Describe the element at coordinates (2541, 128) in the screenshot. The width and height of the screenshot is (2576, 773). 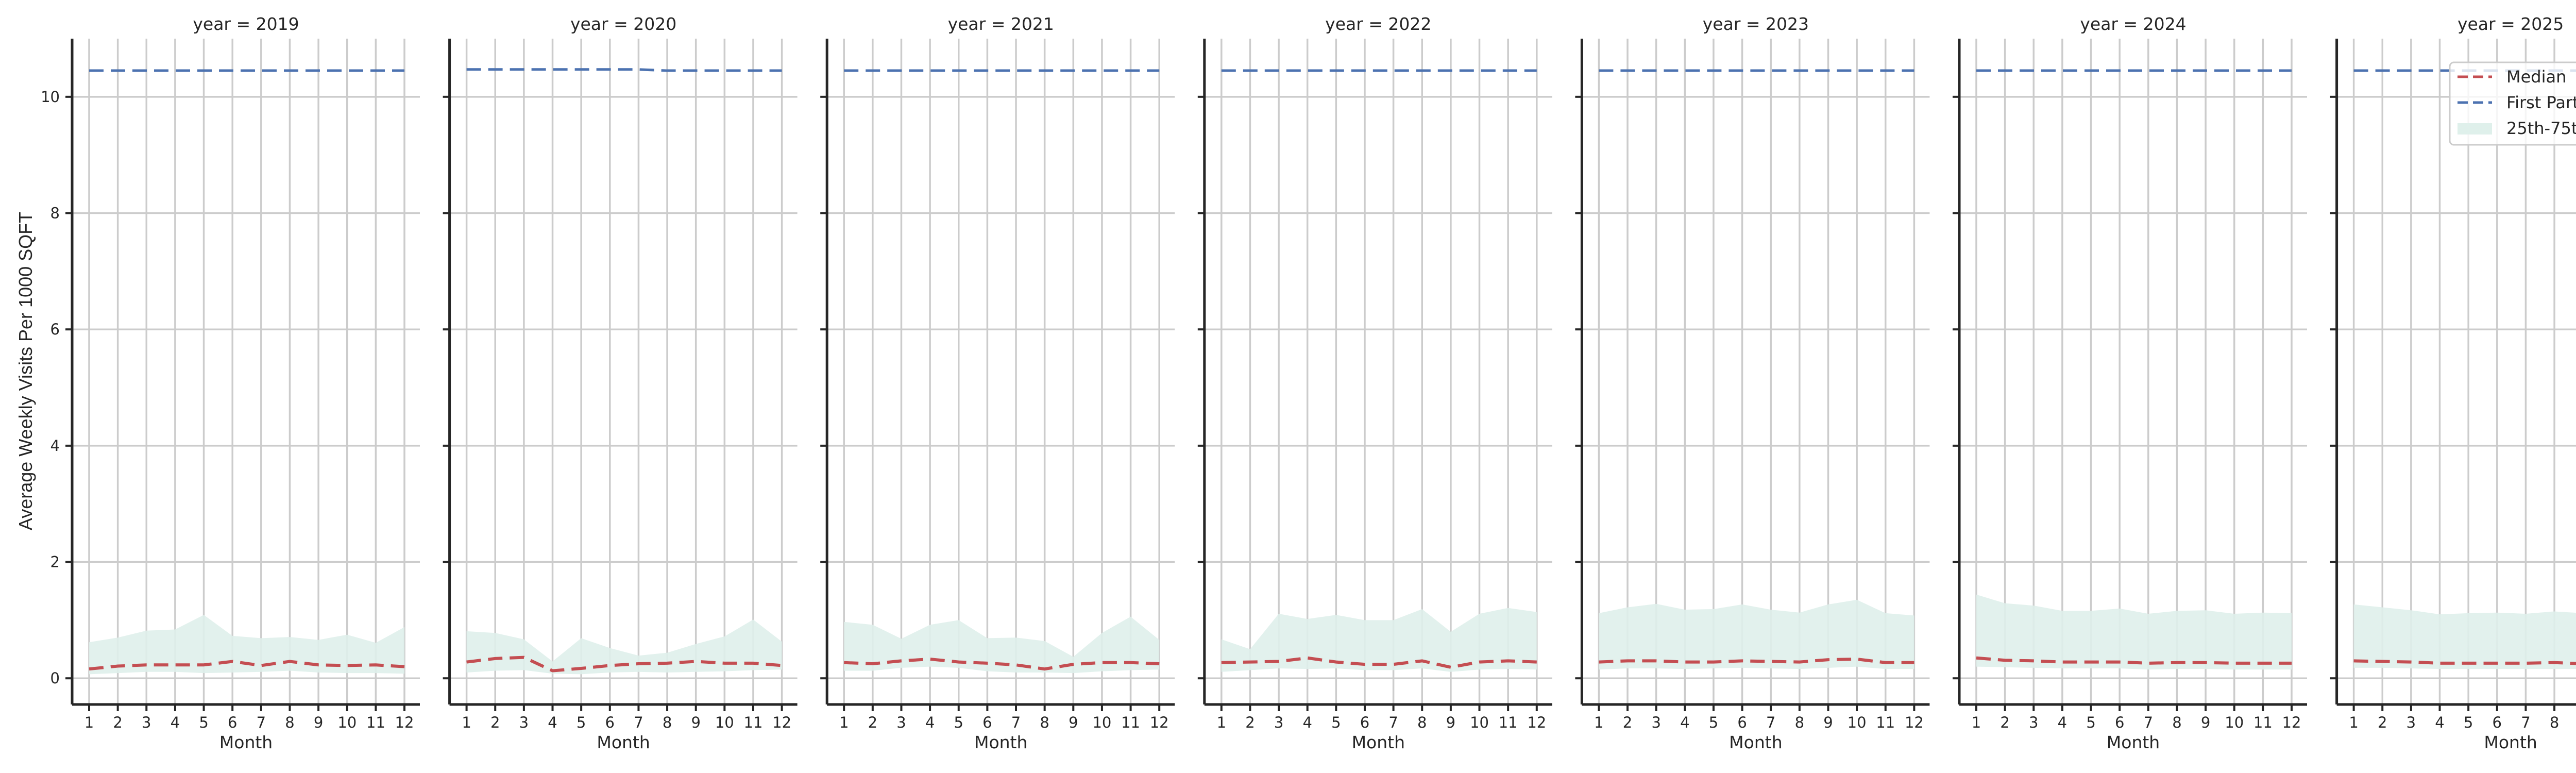
I see `legend-label: 25th-75th Percentile` at that location.